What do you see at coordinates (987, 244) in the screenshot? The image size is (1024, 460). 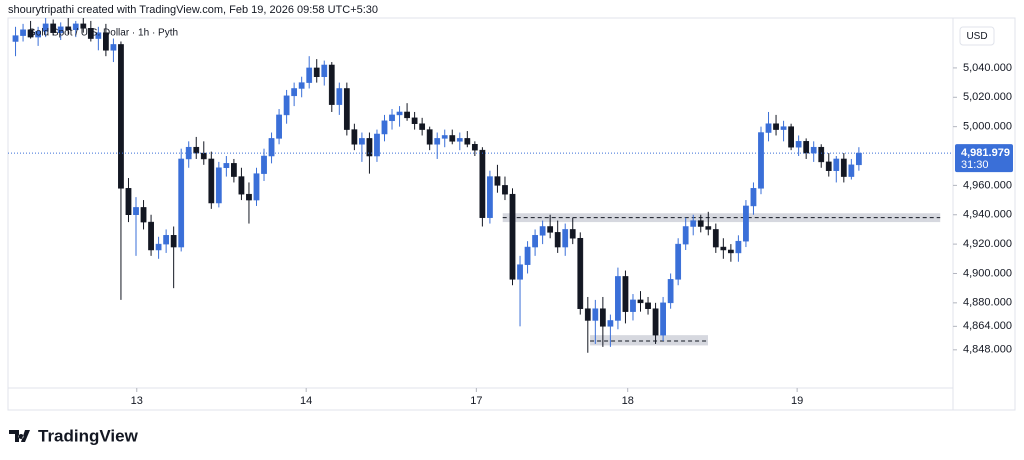 I see `y-tick-label: 4,920.000` at bounding box center [987, 244].